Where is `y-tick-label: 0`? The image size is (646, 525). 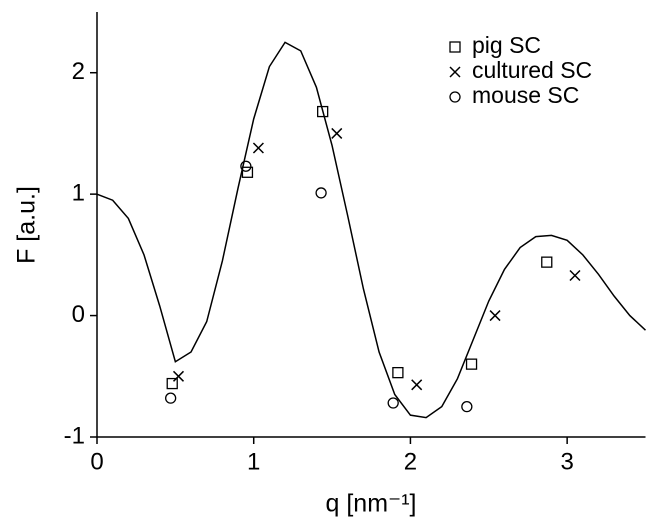 y-tick-label: 0 is located at coordinates (78, 314).